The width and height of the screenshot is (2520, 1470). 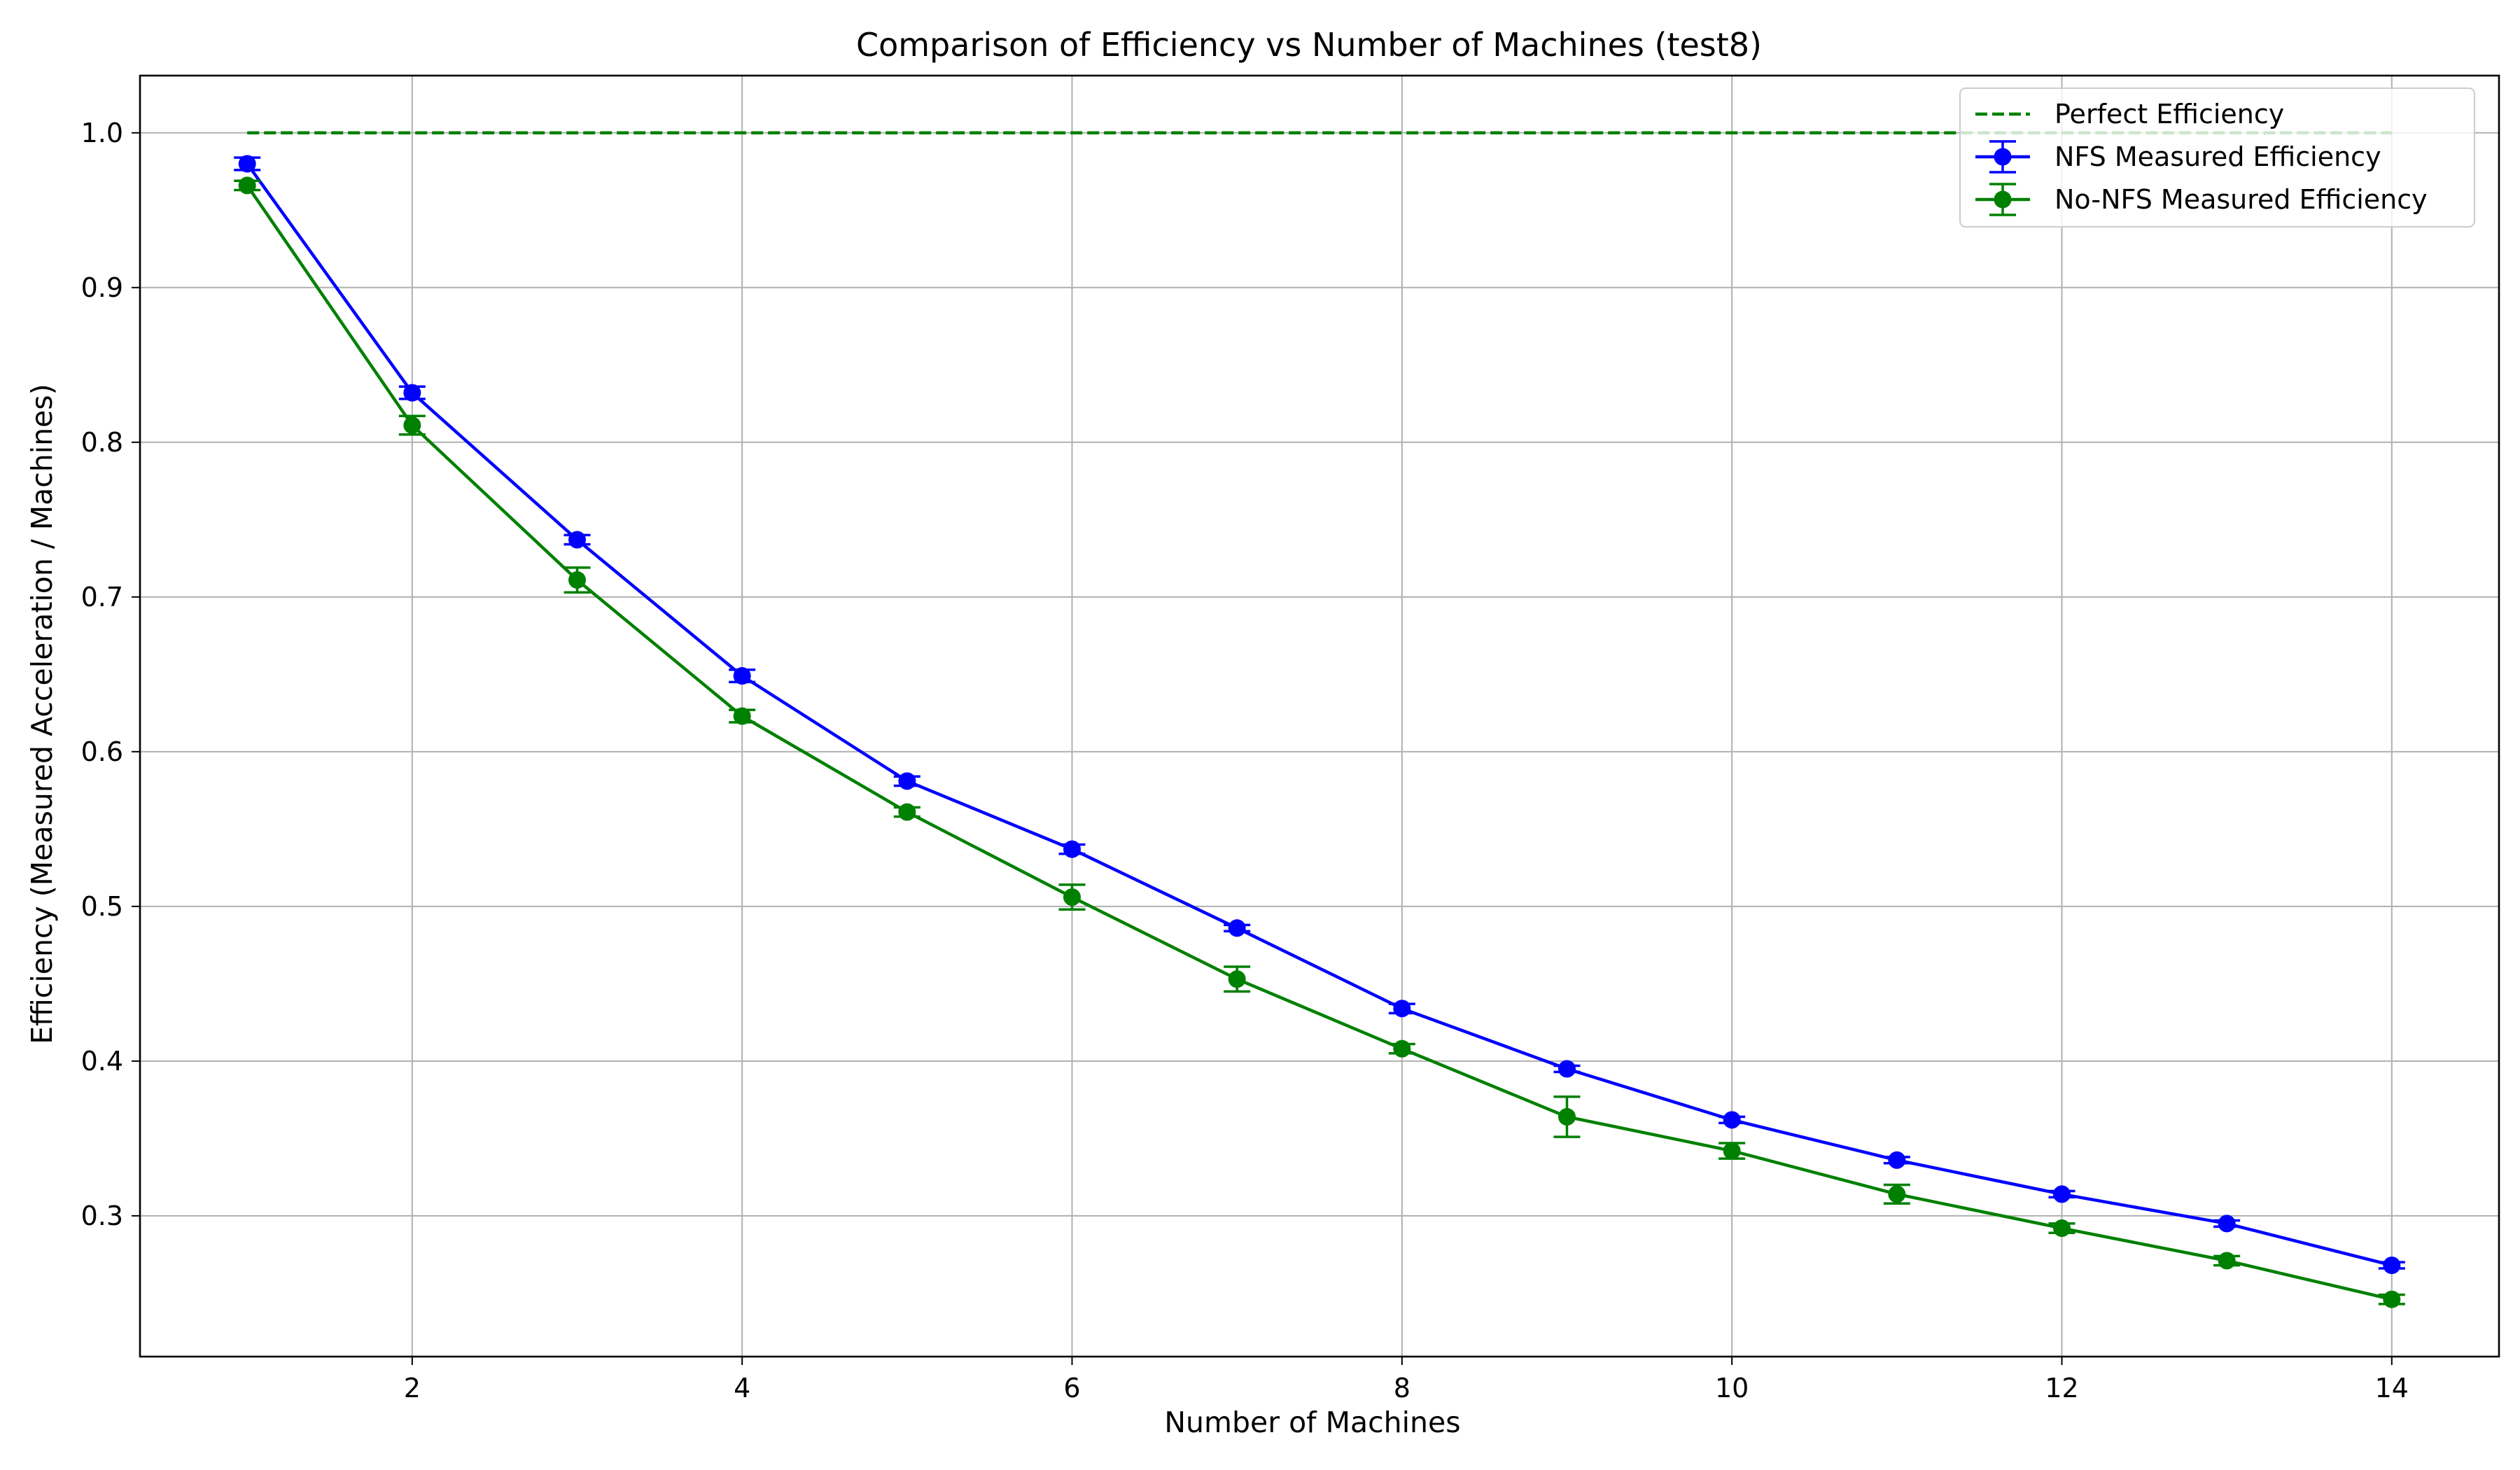 What do you see at coordinates (102, 1061) in the screenshot?
I see `y-tick-label: 0.4` at bounding box center [102, 1061].